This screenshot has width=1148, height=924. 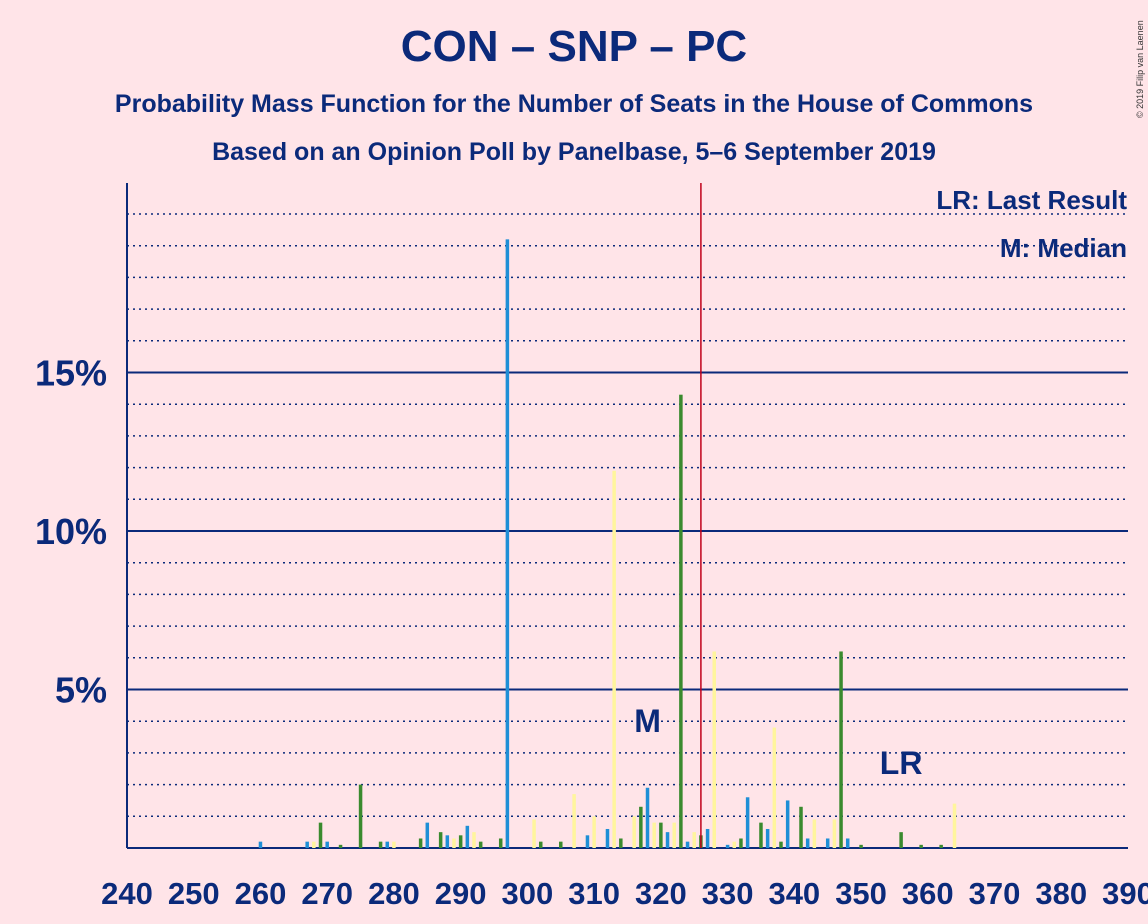 I want to click on x-tick-label: 280, so click(x=394, y=893).